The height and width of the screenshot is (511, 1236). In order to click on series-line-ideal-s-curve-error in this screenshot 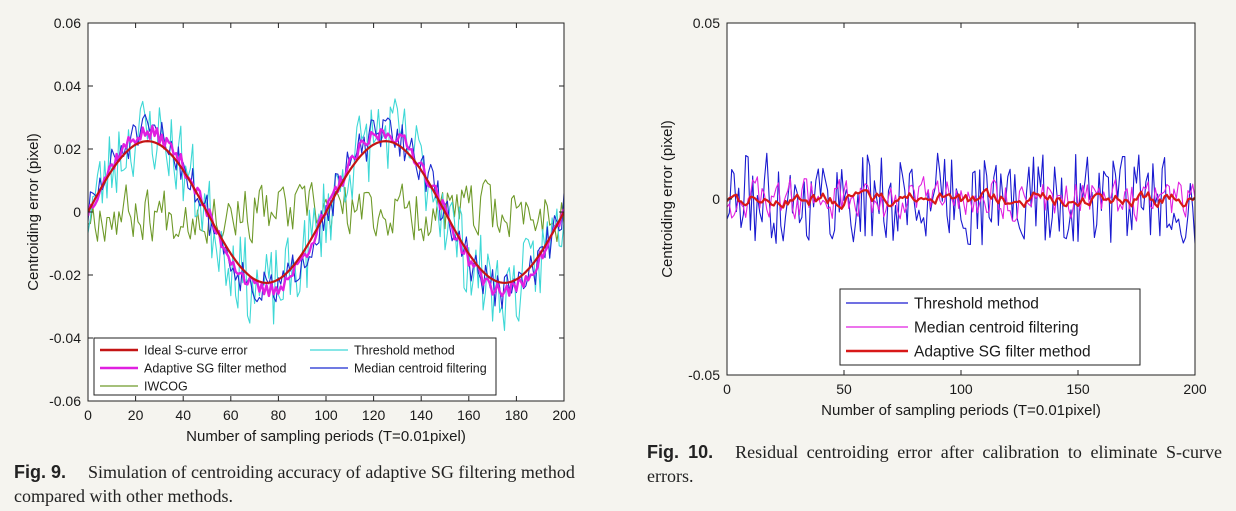, I will do `click(326, 212)`.